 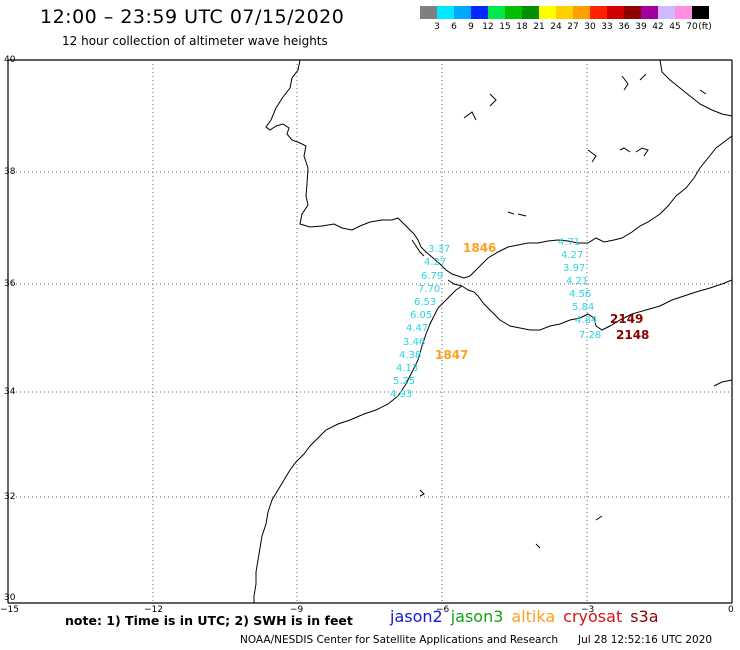 What do you see at coordinates (577, 281) in the screenshot?
I see `swh-label: 4.21` at bounding box center [577, 281].